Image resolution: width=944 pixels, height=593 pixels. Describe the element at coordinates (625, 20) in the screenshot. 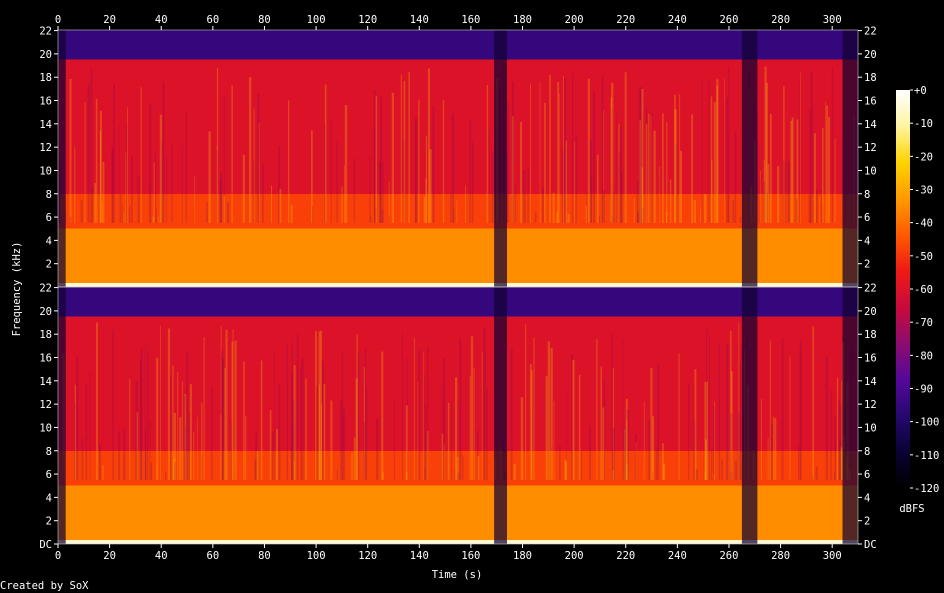

I see `x-tick-label-top: 220` at that location.